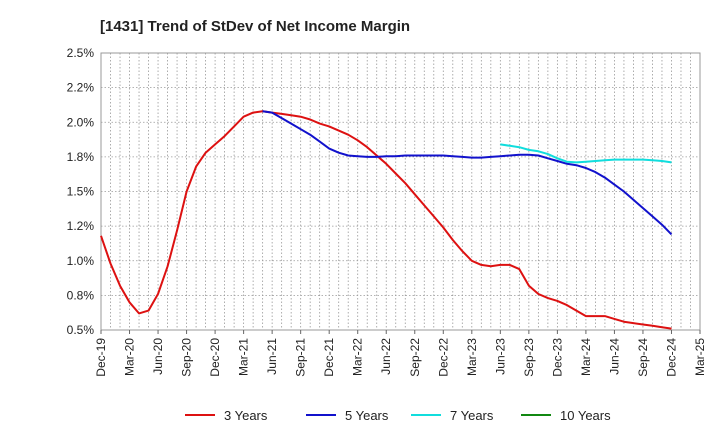 The image size is (720, 440). What do you see at coordinates (81, 88) in the screenshot?
I see `y-tick-label: 2.2%` at bounding box center [81, 88].